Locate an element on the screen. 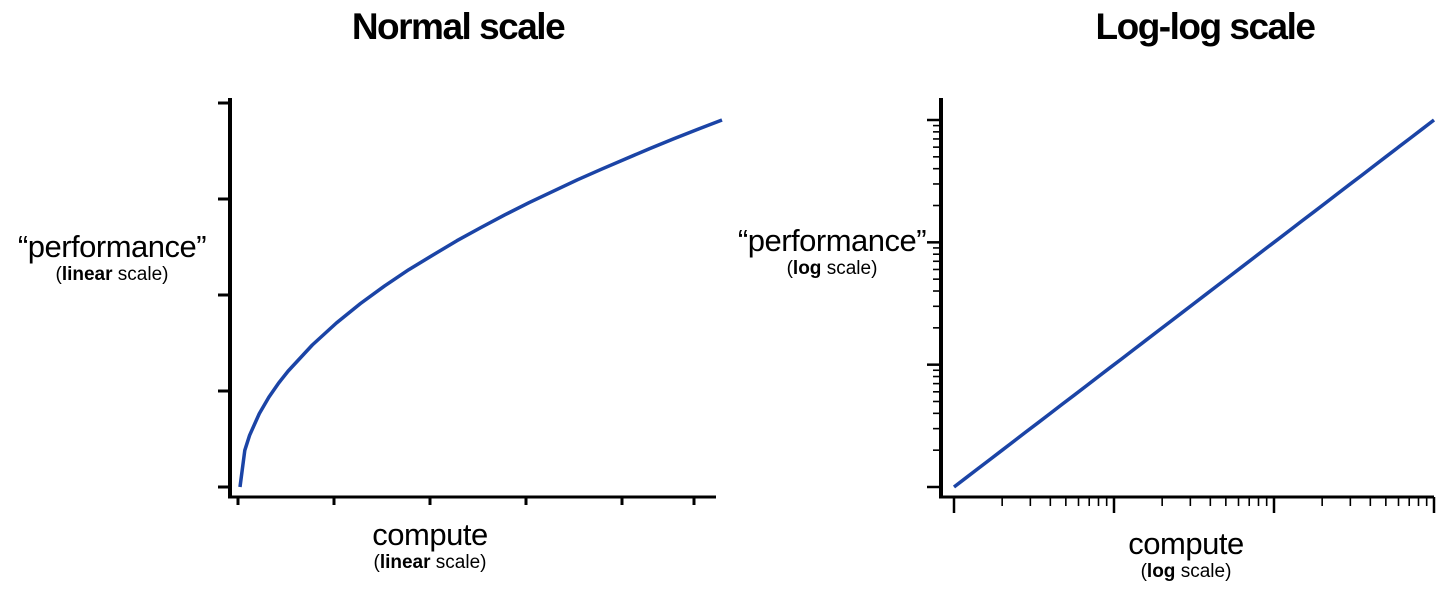 Image resolution: width=1452 pixels, height=592 pixels. left-y-axis-label-sub: (linear scale) is located at coordinates (112, 274).